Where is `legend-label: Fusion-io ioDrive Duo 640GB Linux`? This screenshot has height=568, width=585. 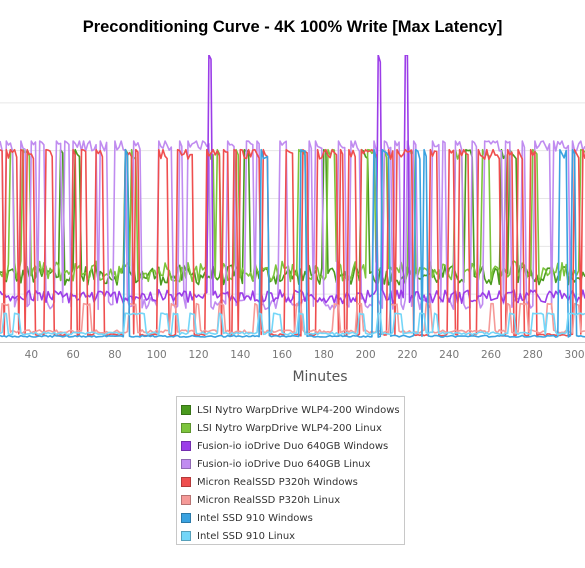 legend-label: Fusion-io ioDrive Duo 640GB Linux is located at coordinates (284, 464).